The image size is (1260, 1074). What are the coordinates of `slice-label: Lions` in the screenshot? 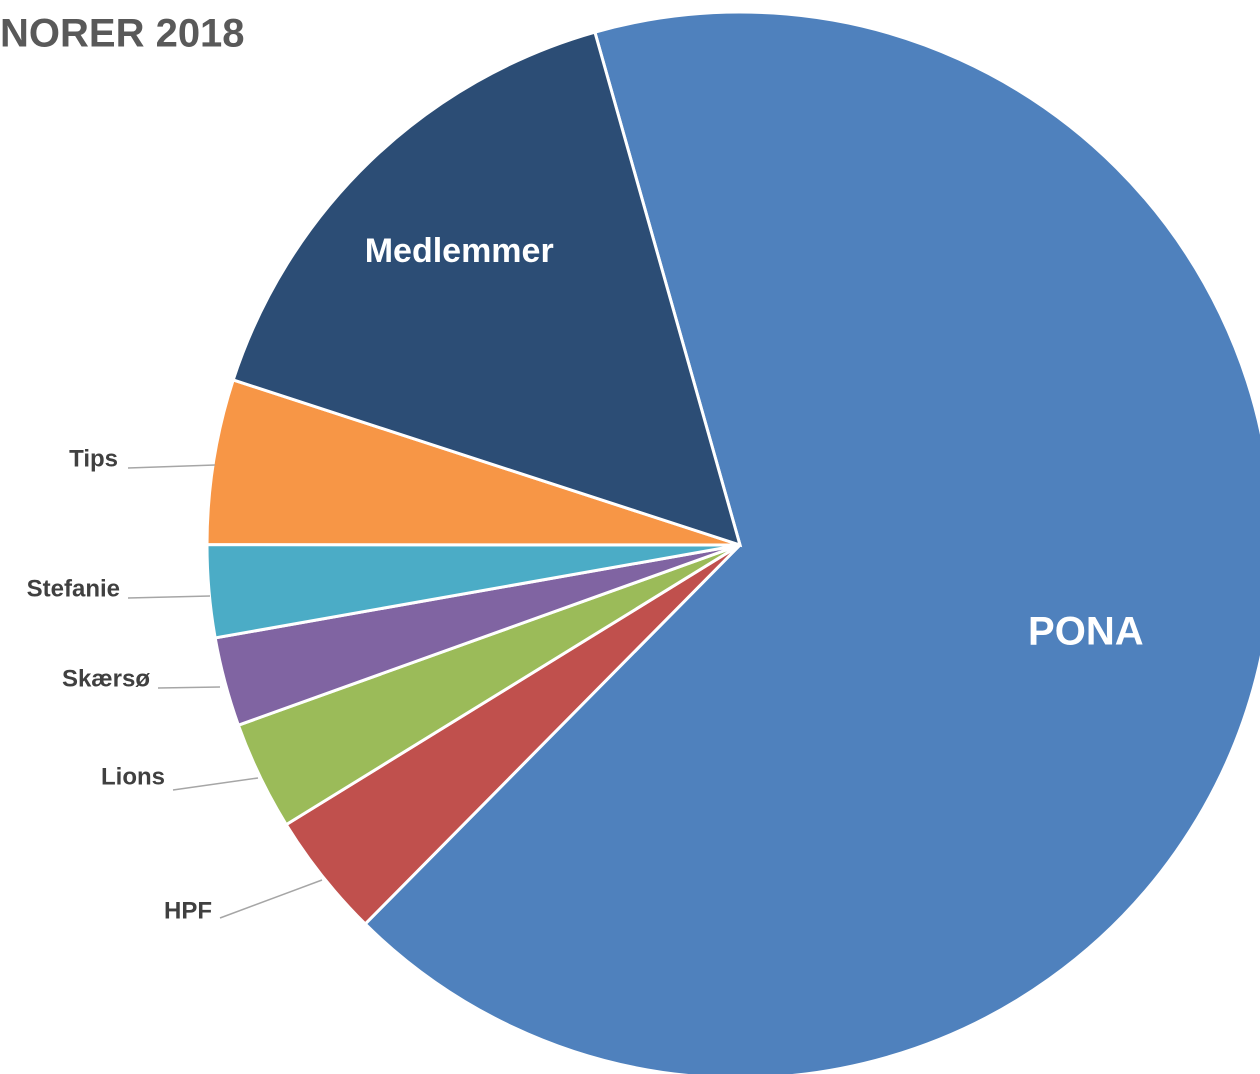 It's located at (133, 776).